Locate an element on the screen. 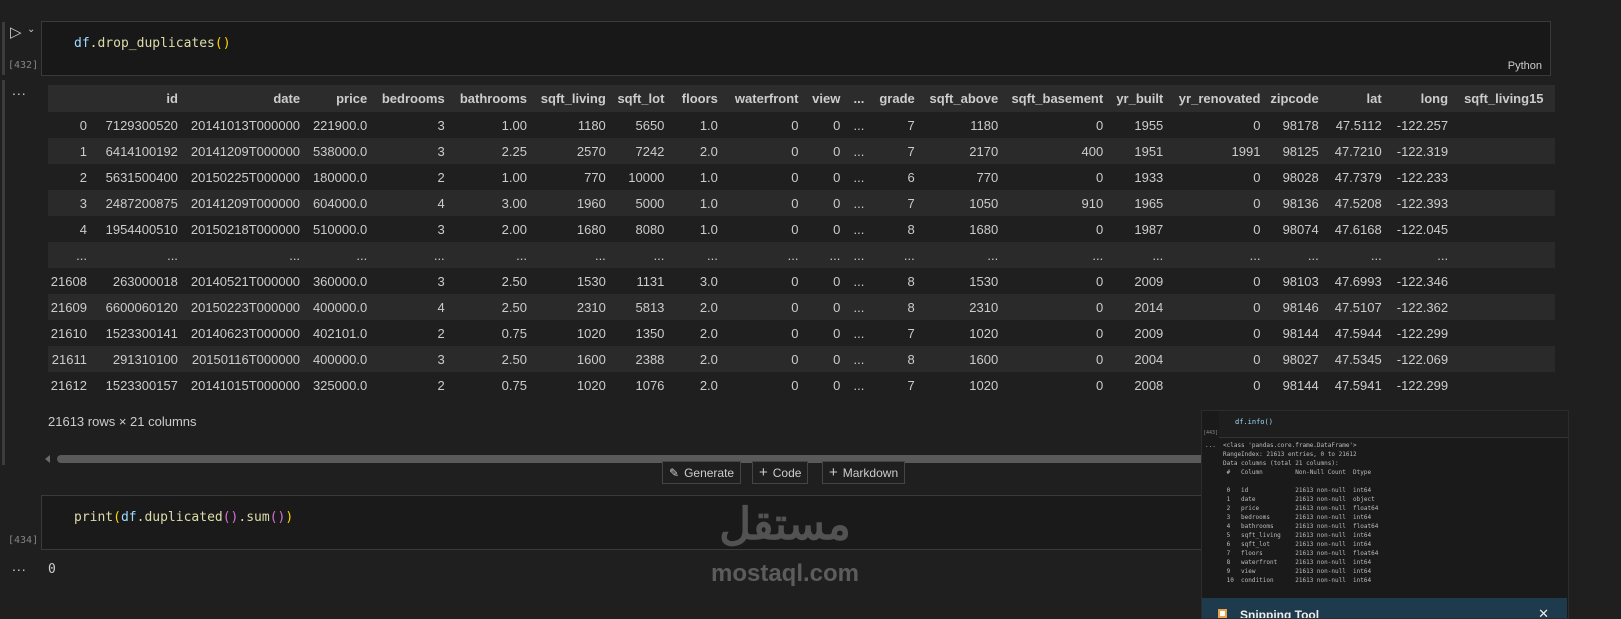 This screenshot has height=619, width=1621. thumb-info-line: RangeIndex: 21613 entries, 0 to 21612 is located at coordinates (1290, 454).